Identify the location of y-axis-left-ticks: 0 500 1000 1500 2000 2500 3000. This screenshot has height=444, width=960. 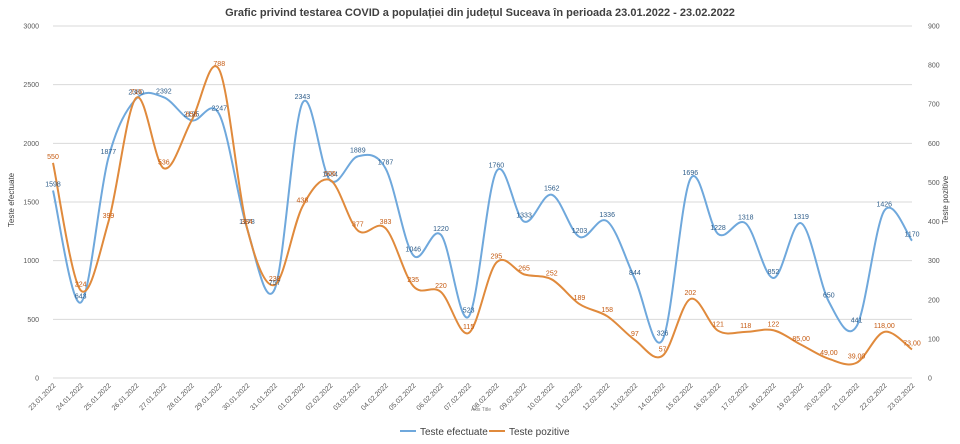
(31, 203).